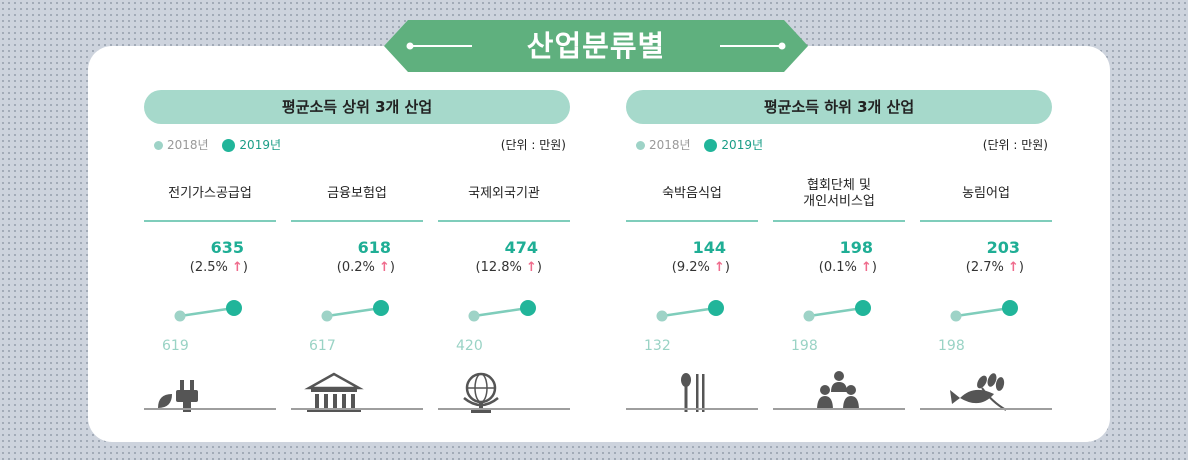  Describe the element at coordinates (175, 346) in the screenshot. I see `value-2018: 619` at that location.